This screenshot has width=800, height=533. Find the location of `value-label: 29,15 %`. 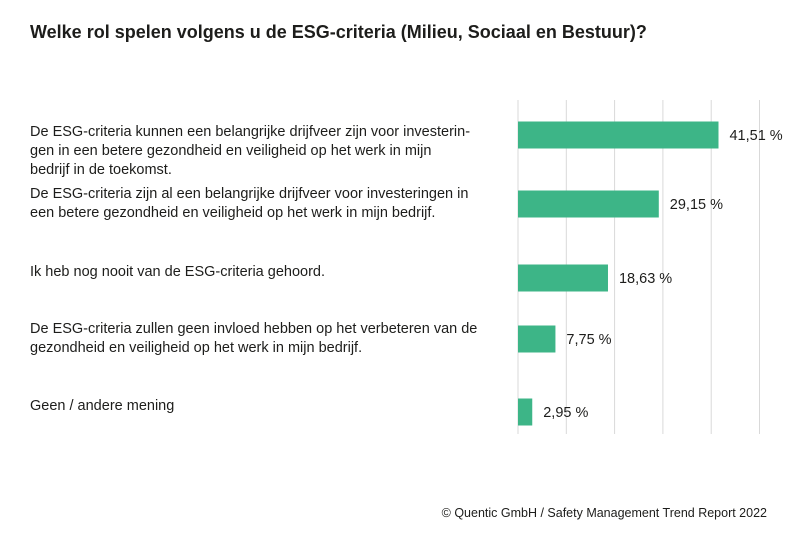

value-label: 29,15 % is located at coordinates (696, 205).